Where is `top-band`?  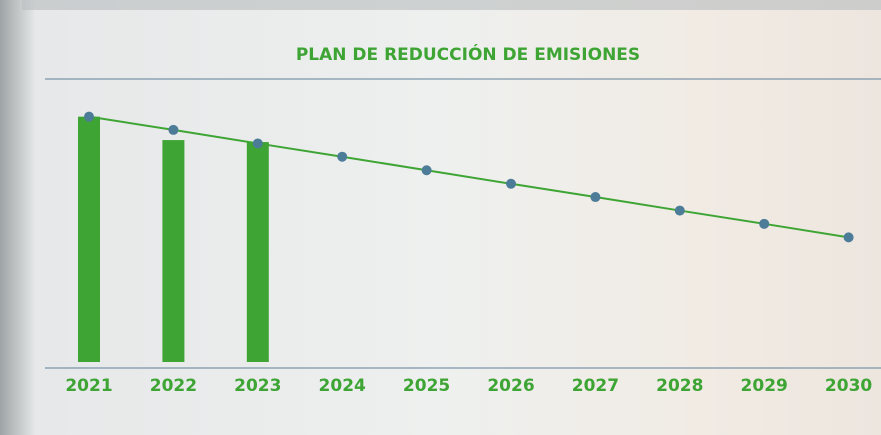 top-band is located at coordinates (451, 5).